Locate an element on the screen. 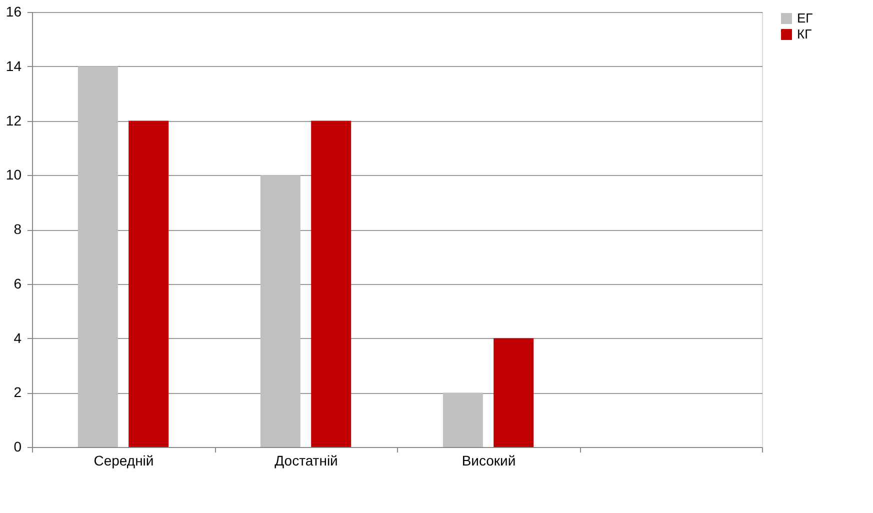 This screenshot has width=873, height=513. y-tick-label: 16 is located at coordinates (14, 12).